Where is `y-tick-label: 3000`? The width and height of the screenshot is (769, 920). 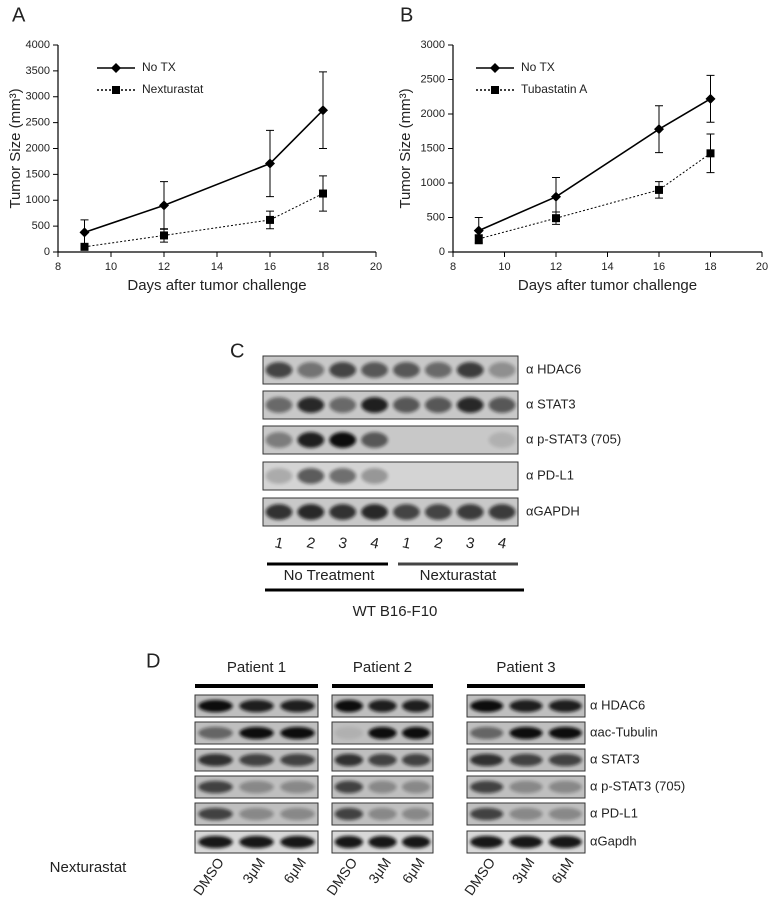
y-tick-label: 3000 is located at coordinates (38, 97).